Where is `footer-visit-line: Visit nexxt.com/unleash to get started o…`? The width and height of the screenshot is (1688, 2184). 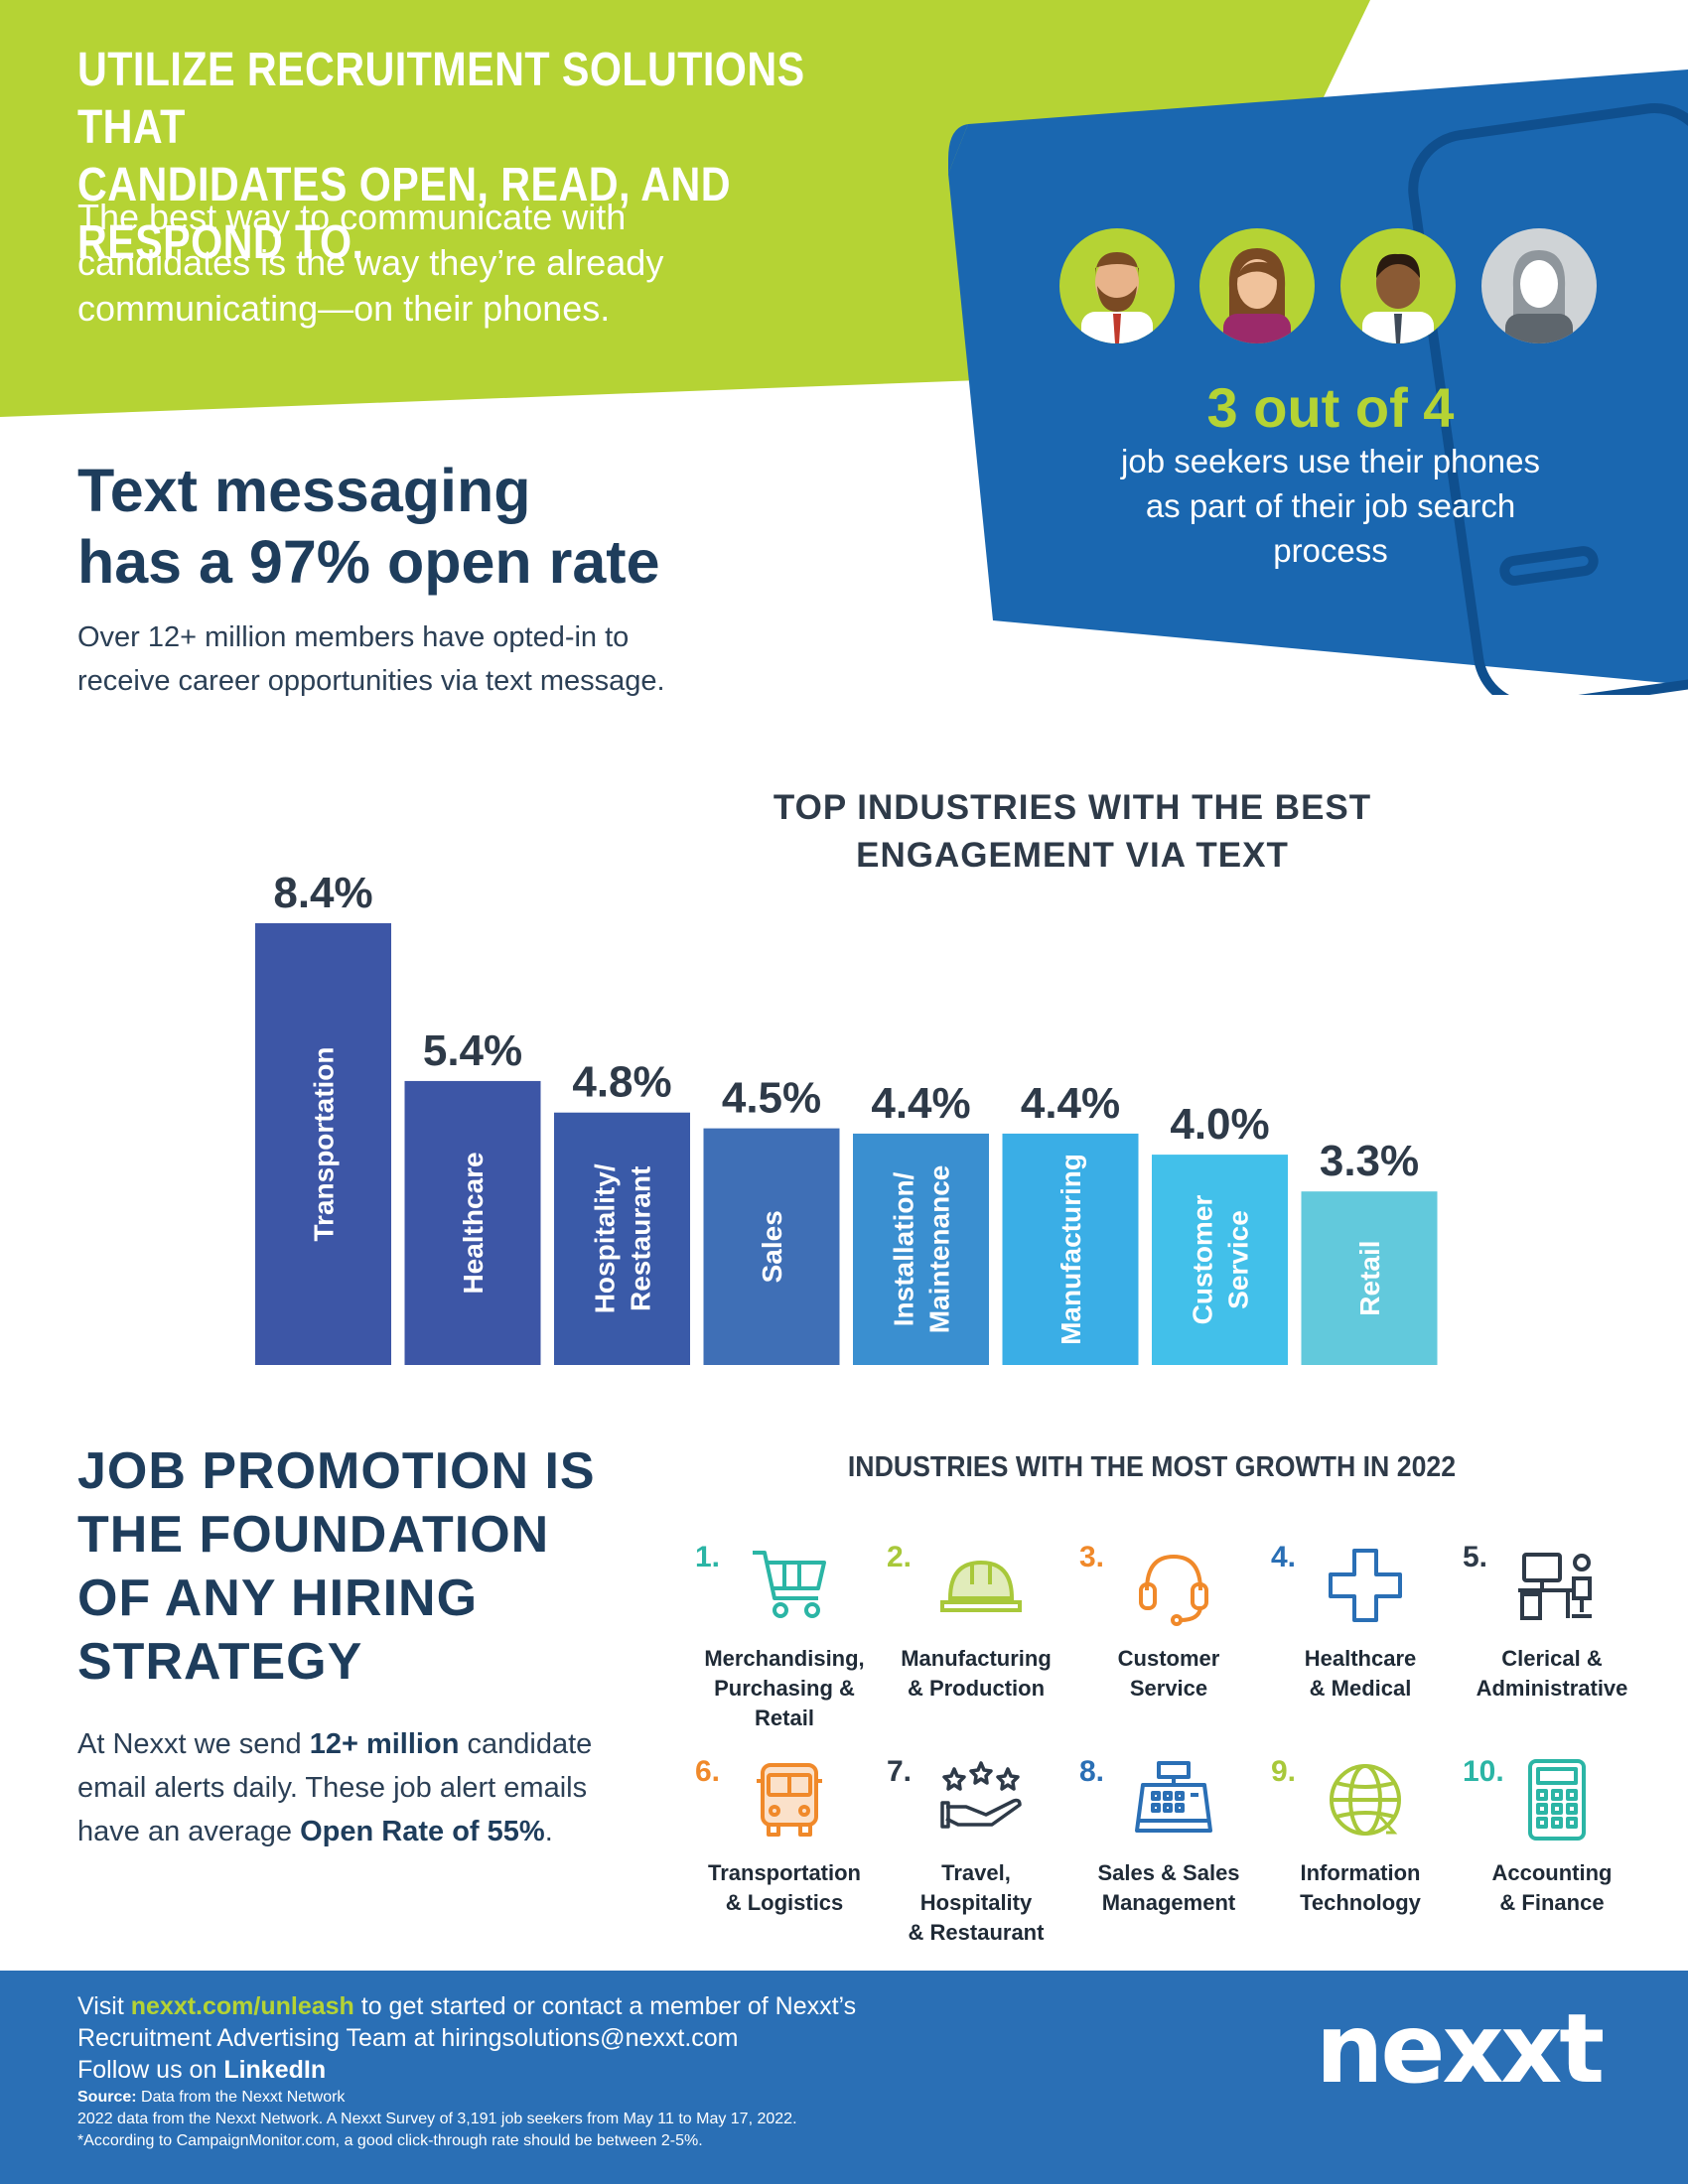
footer-visit-line: Visit nexxt.com/unleash to get started o… is located at coordinates (467, 2006).